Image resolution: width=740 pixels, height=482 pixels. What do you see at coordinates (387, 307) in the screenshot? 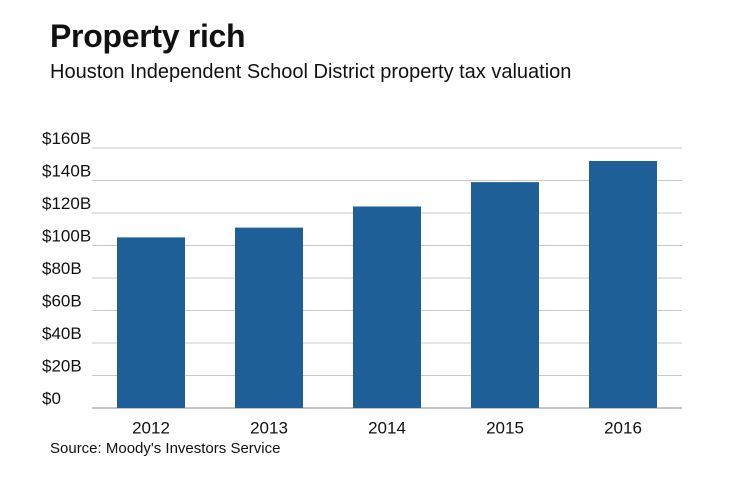
I see `bar-2014` at bounding box center [387, 307].